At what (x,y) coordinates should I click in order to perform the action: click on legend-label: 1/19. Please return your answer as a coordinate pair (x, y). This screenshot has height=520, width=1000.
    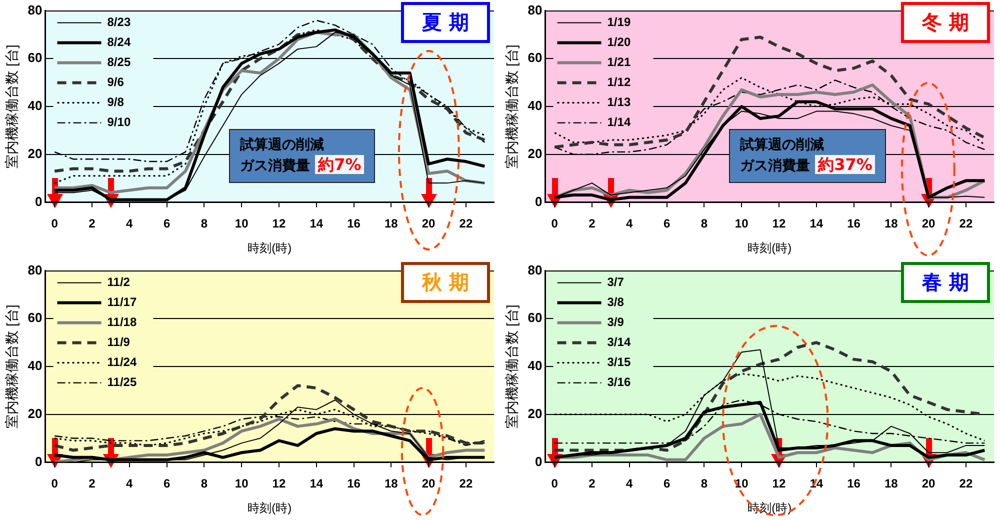
    Looking at the image, I should click on (619, 22).